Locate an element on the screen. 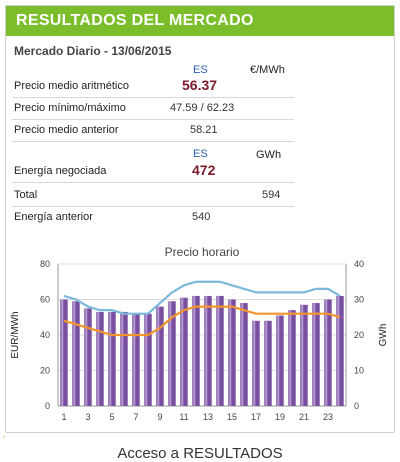  x-tick-label: 15 is located at coordinates (232, 417).